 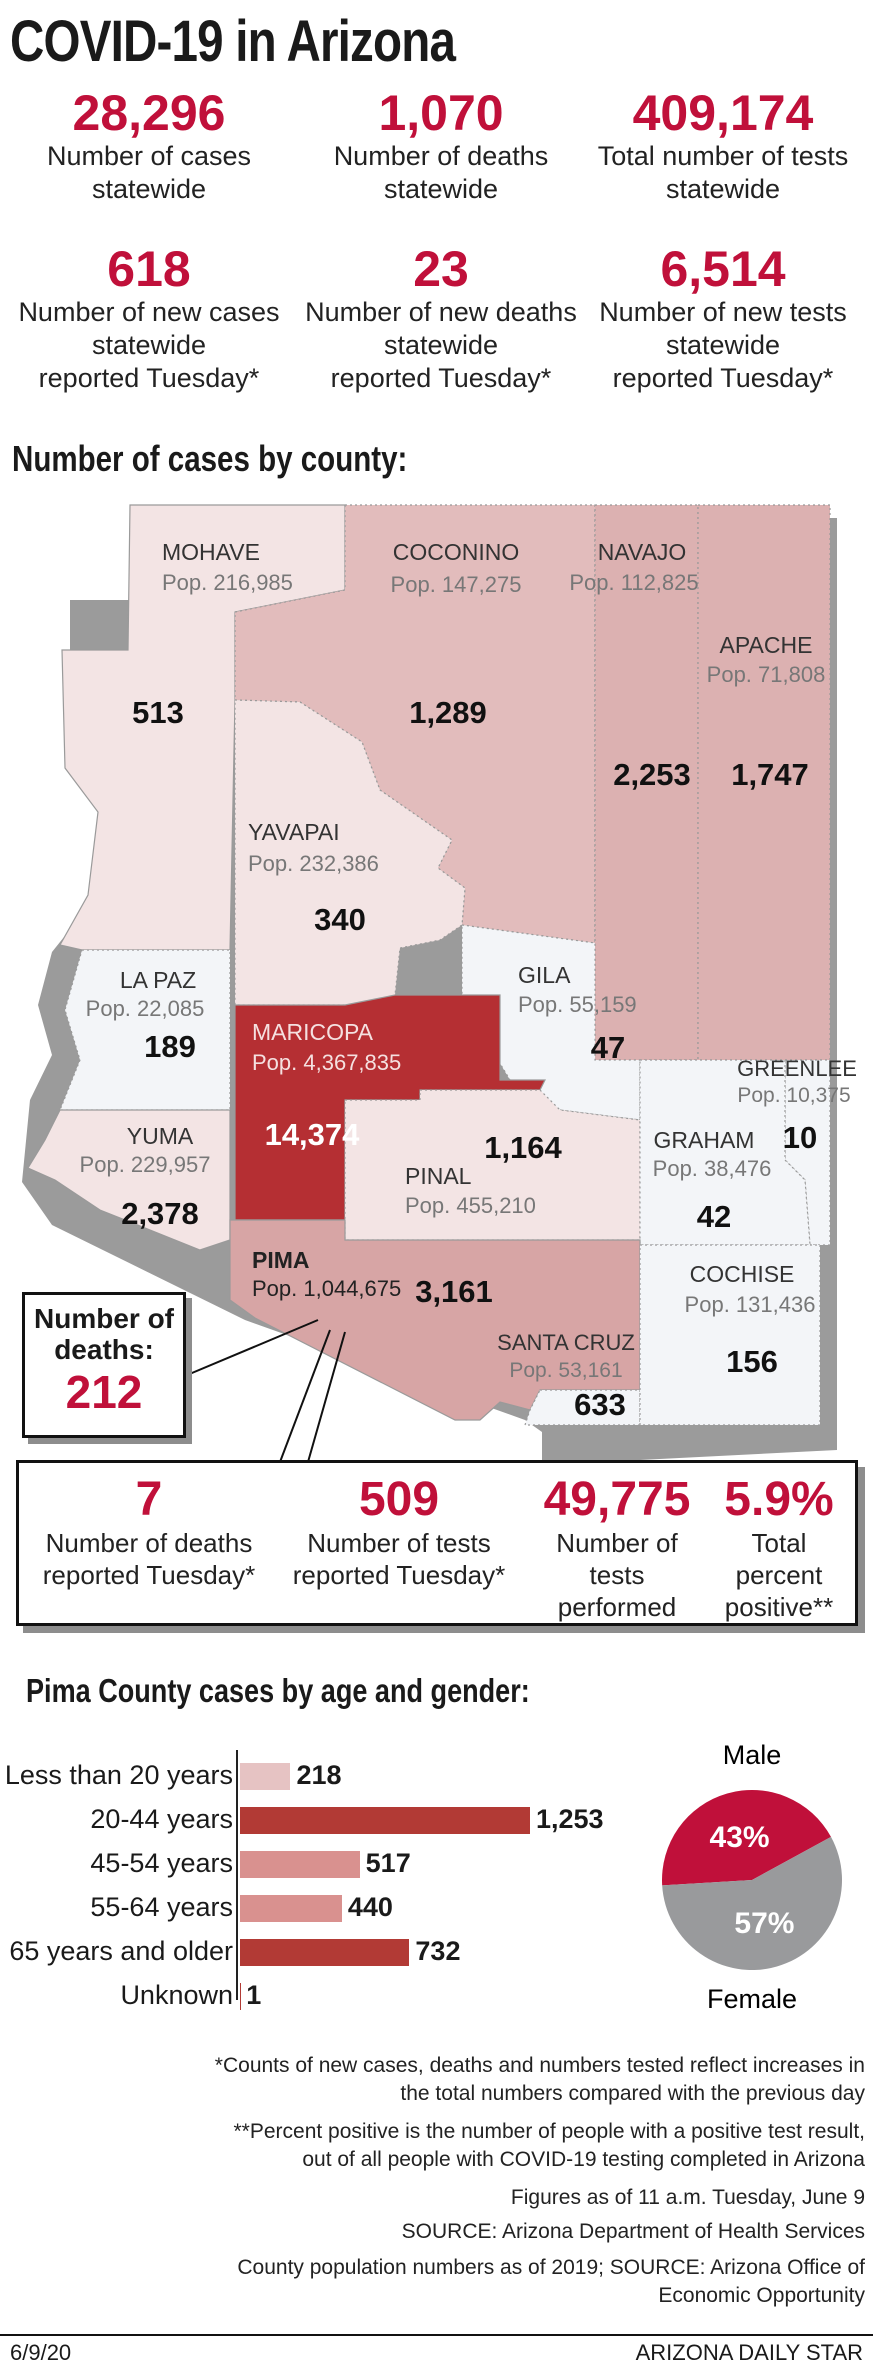 I want to click on label-cochise-cases: 156, so click(x=752, y=1361).